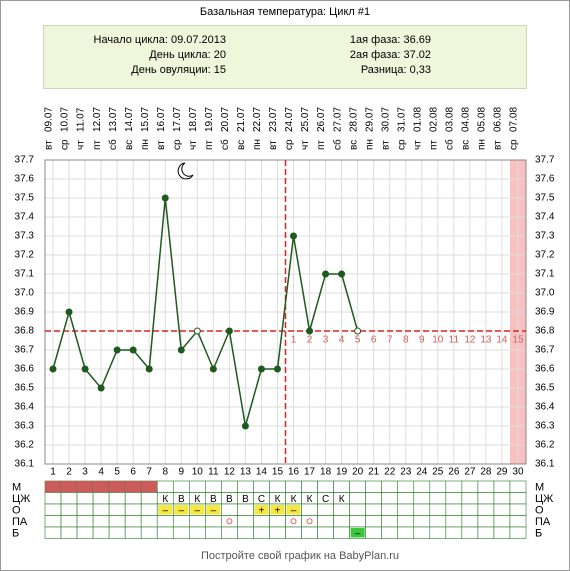 The height and width of the screenshot is (571, 570). Describe the element at coordinates (482, 119) in the screenshot. I see `date: 05.08` at that location.